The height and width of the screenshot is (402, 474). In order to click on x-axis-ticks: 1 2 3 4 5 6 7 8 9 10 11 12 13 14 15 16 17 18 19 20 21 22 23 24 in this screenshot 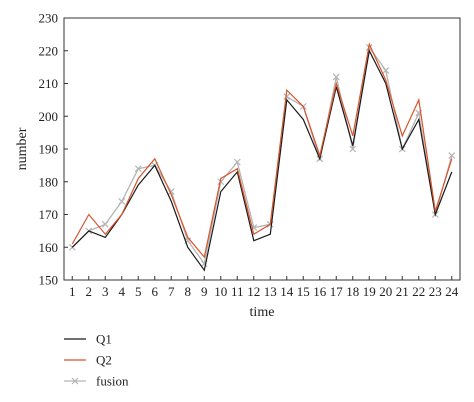, I will do `click(264, 287)`.